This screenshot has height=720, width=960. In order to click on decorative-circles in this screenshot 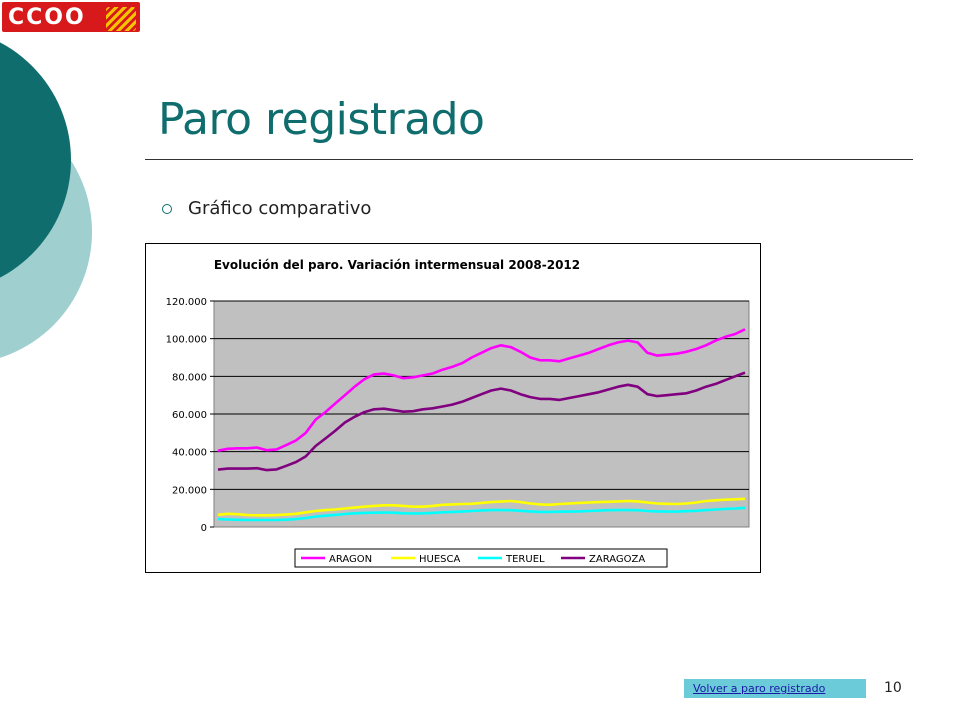, I will do `click(46, 200)`.